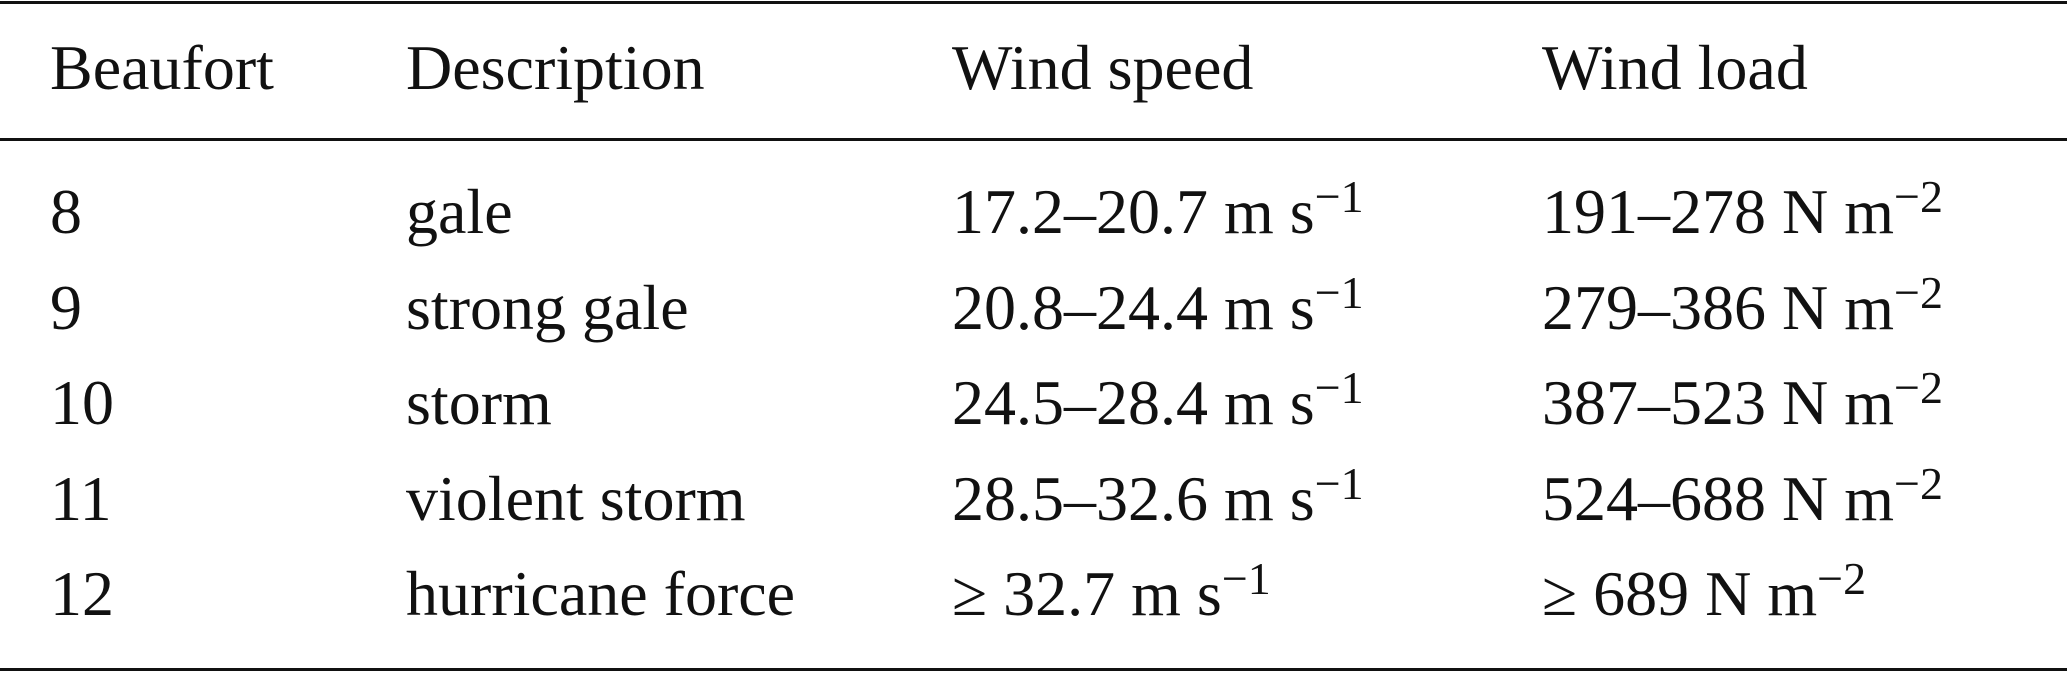  I want to click on cell-value: 28.5–32.6 m s, so click(1133, 498).